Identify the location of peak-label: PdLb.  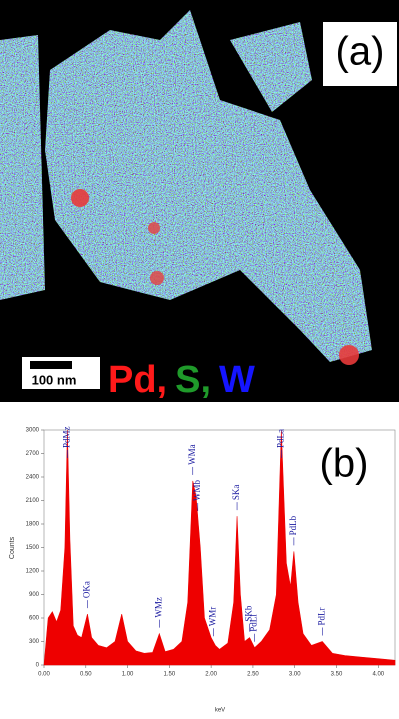
(293, 525).